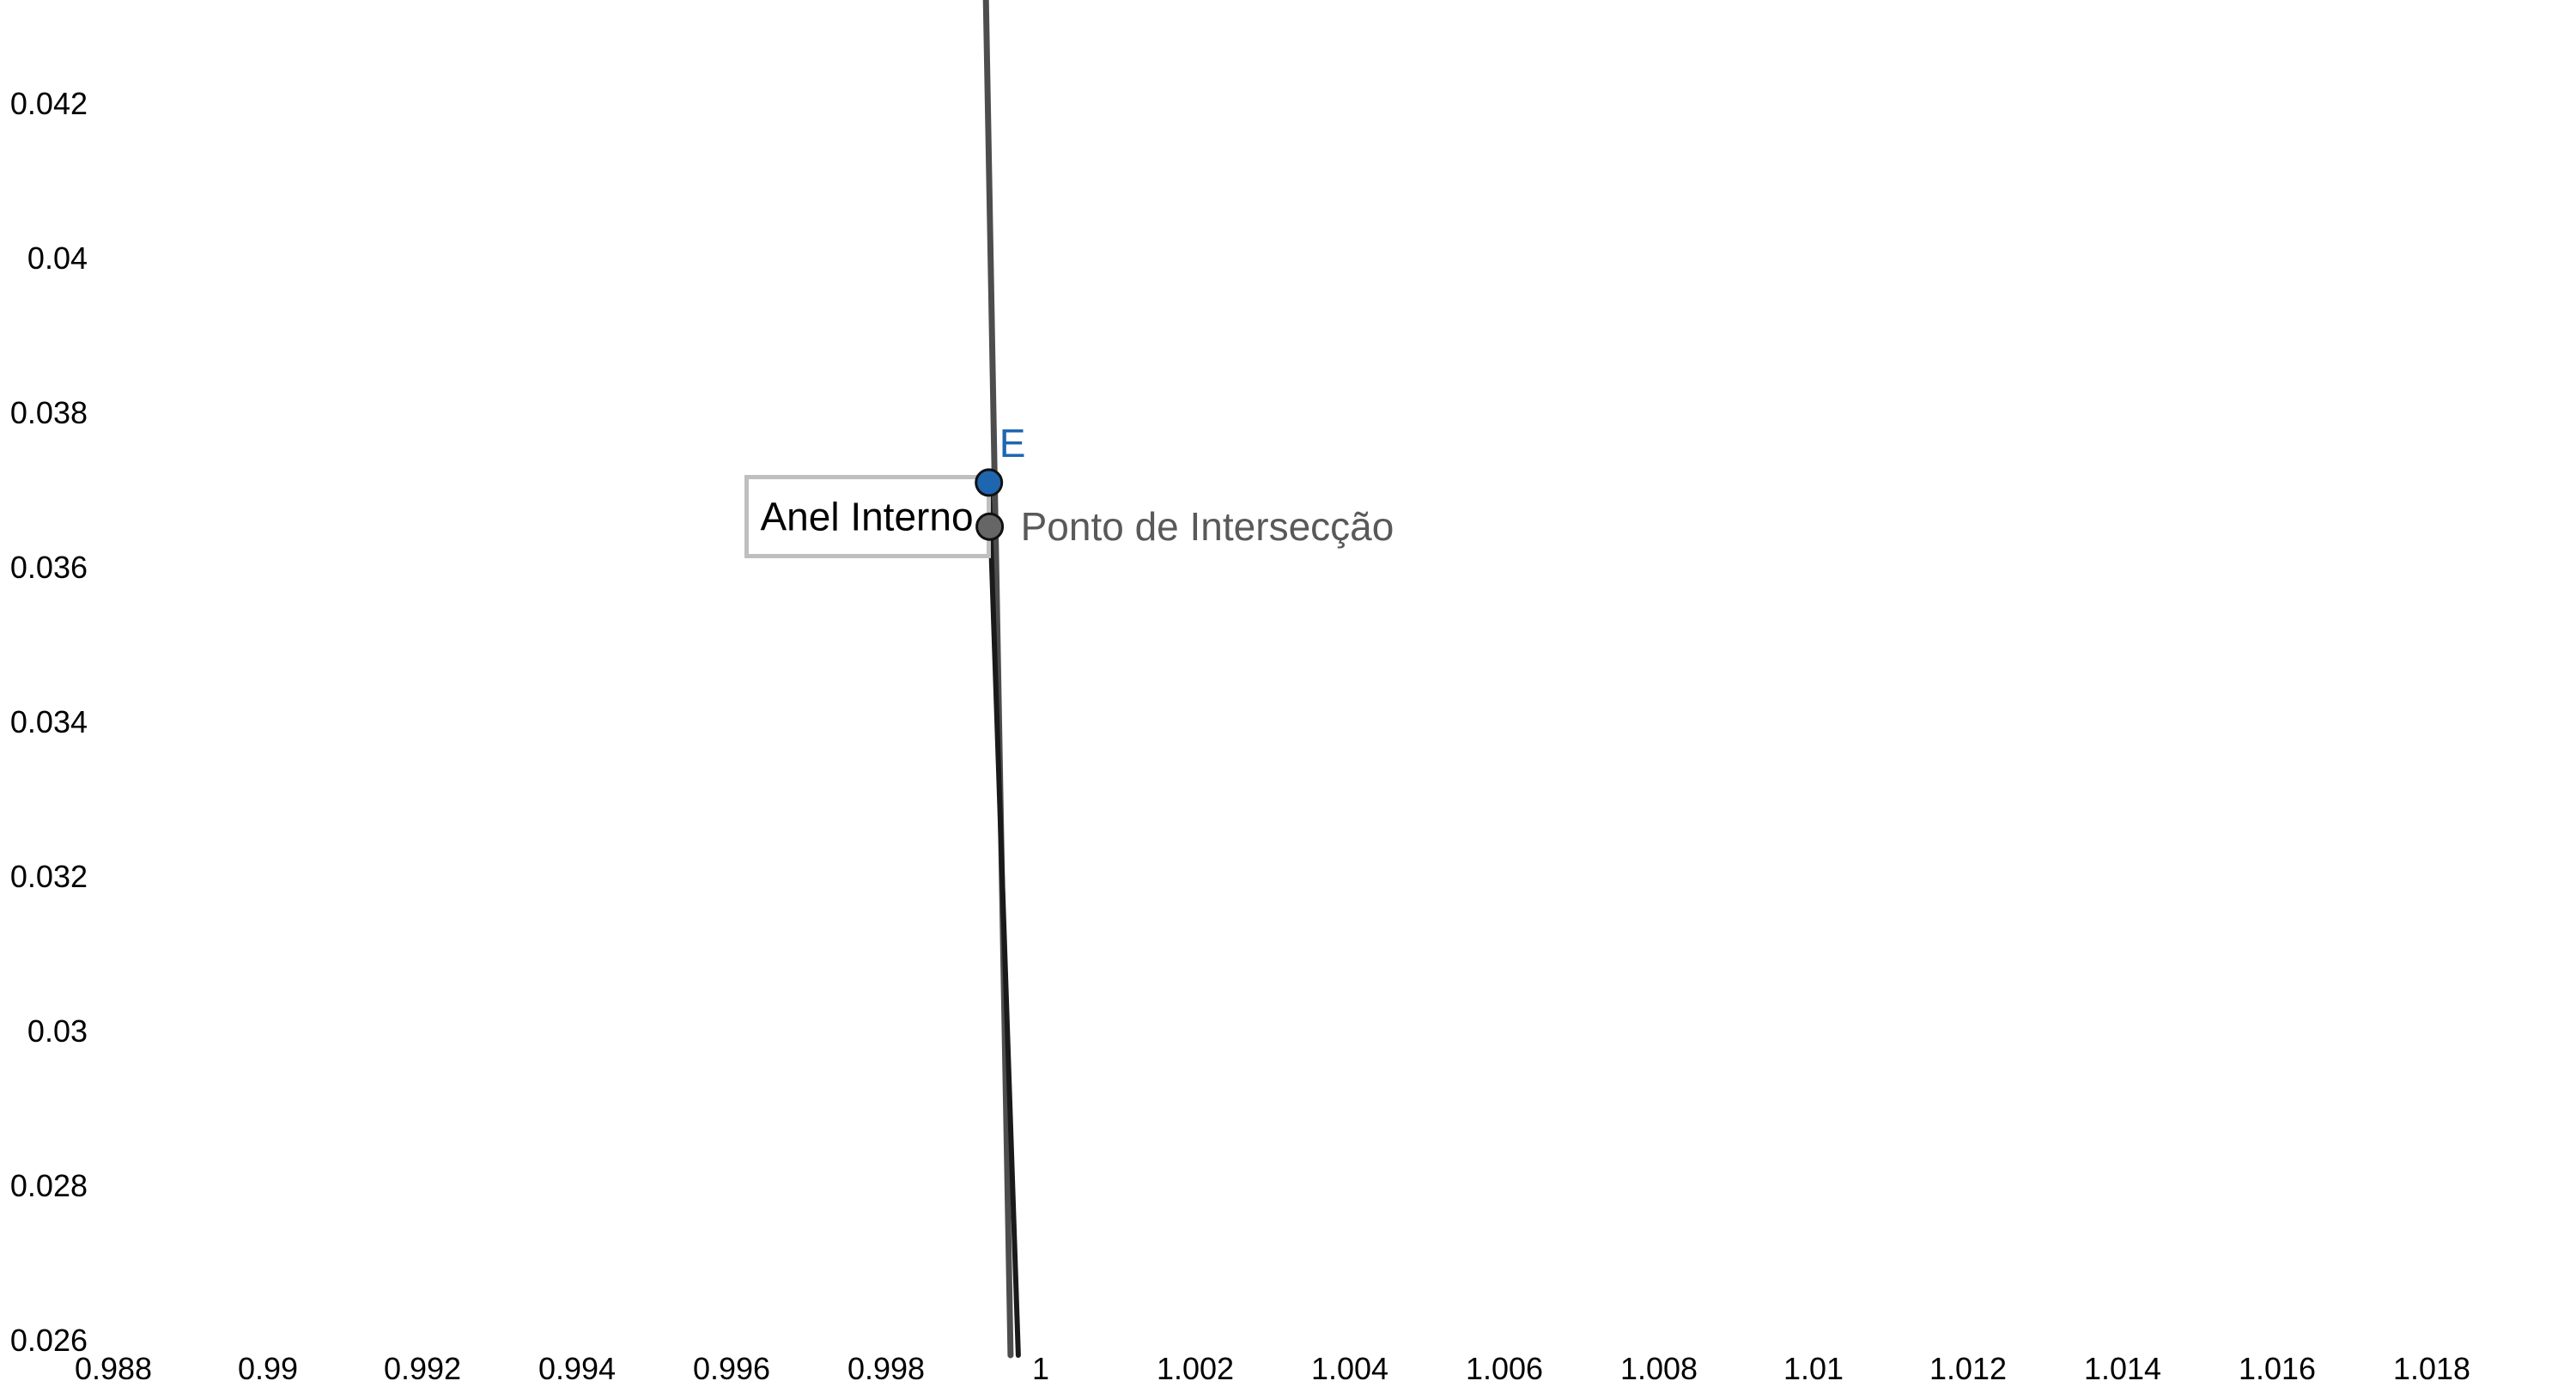 This screenshot has width=2576, height=1387. What do you see at coordinates (49, 1340) in the screenshot?
I see `y-tick-label: 0.026` at bounding box center [49, 1340].